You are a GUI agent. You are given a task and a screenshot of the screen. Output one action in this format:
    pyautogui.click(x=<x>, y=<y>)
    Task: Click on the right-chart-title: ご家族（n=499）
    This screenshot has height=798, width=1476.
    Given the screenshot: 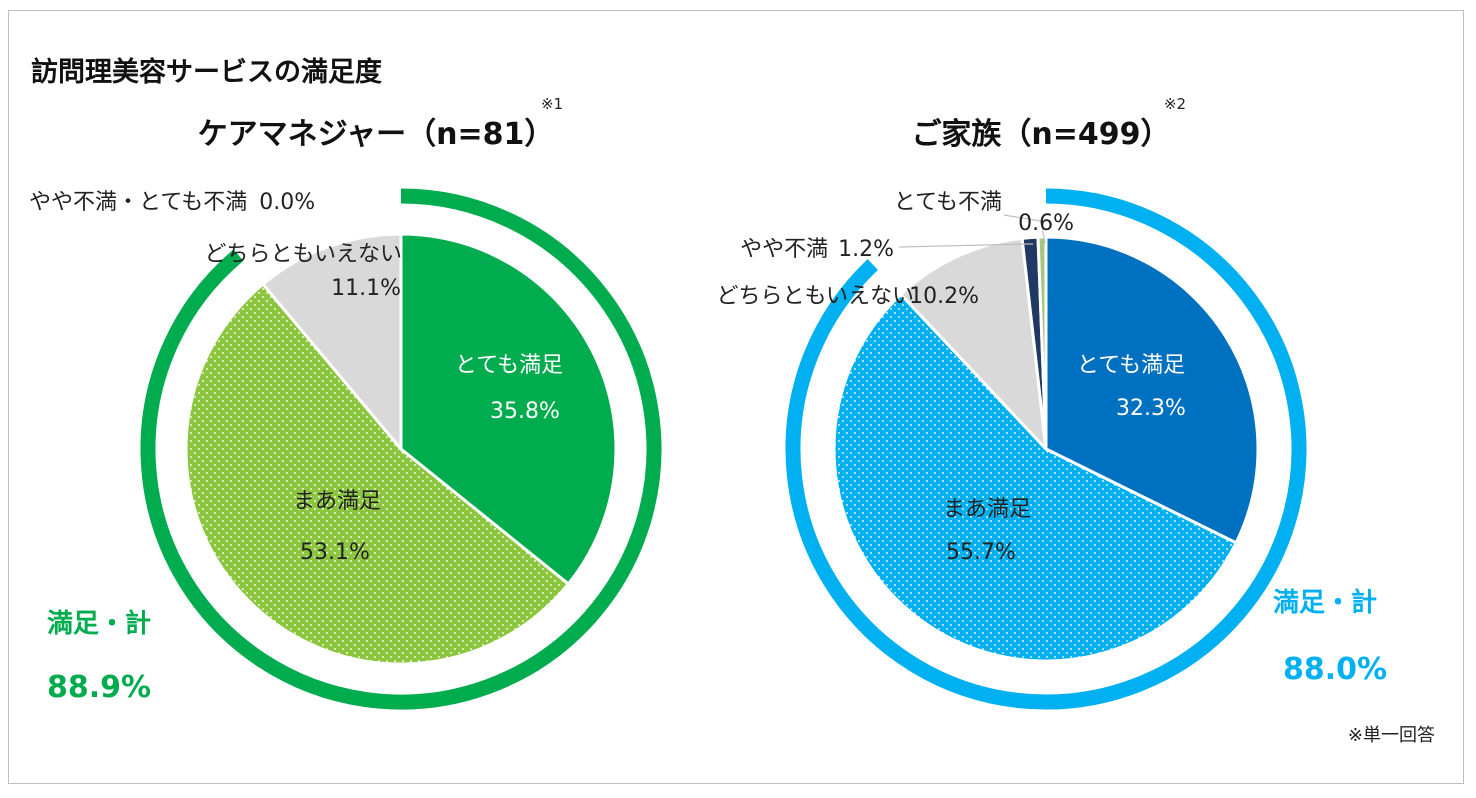 What is the action you would take?
    pyautogui.click(x=1040, y=134)
    